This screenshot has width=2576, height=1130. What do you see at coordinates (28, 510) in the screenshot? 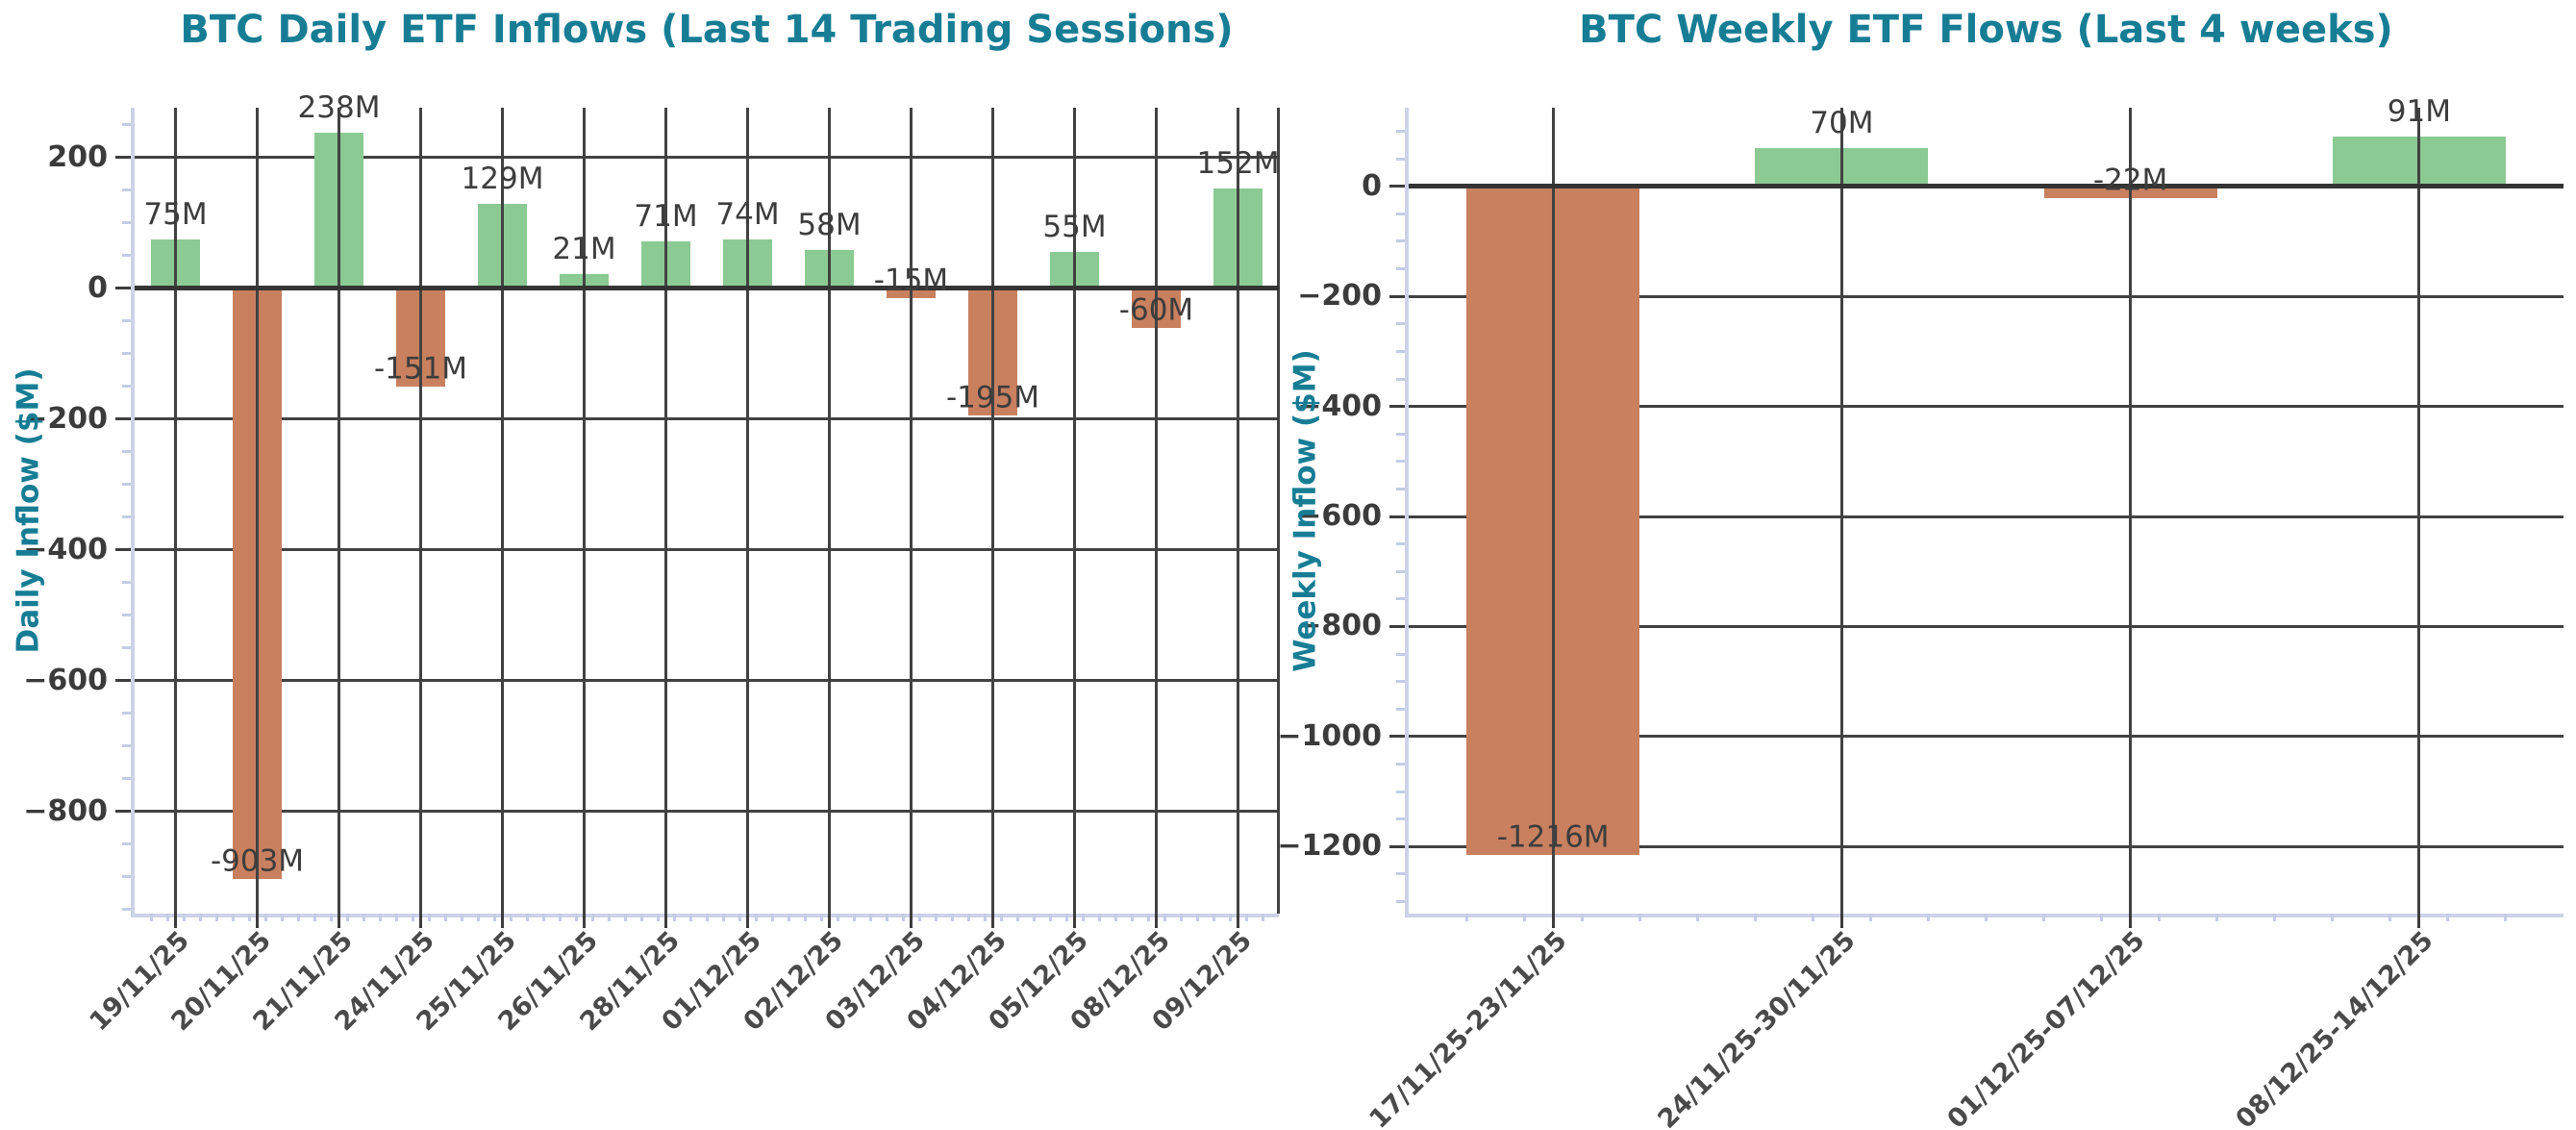
I see `daily-y-axis-label-text: Daily Inflow ($M)` at bounding box center [28, 510].